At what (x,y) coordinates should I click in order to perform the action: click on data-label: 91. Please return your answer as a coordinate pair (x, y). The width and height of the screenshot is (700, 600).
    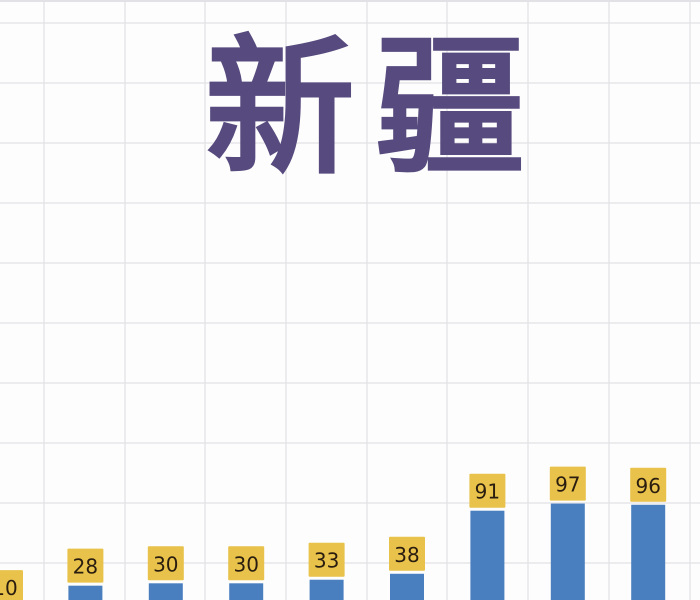
    Looking at the image, I should click on (487, 492).